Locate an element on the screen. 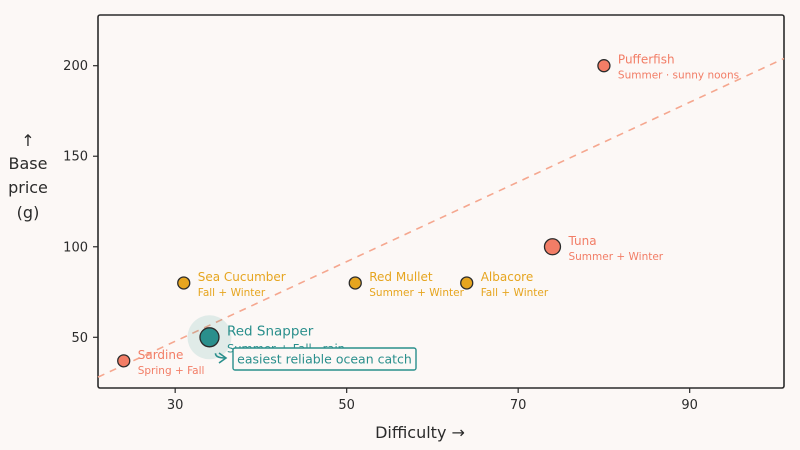 This screenshot has height=450, width=800. y-axis-title-line: price is located at coordinates (28, 187).